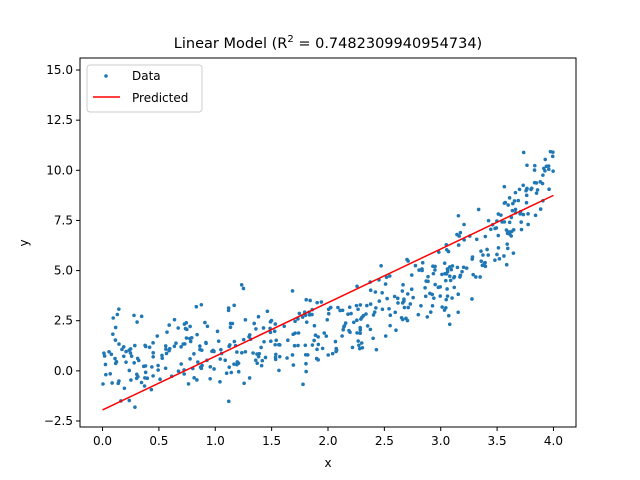 The image size is (640, 480). What do you see at coordinates (271, 441) in the screenshot?
I see `x-tick-label: 1.5` at bounding box center [271, 441].